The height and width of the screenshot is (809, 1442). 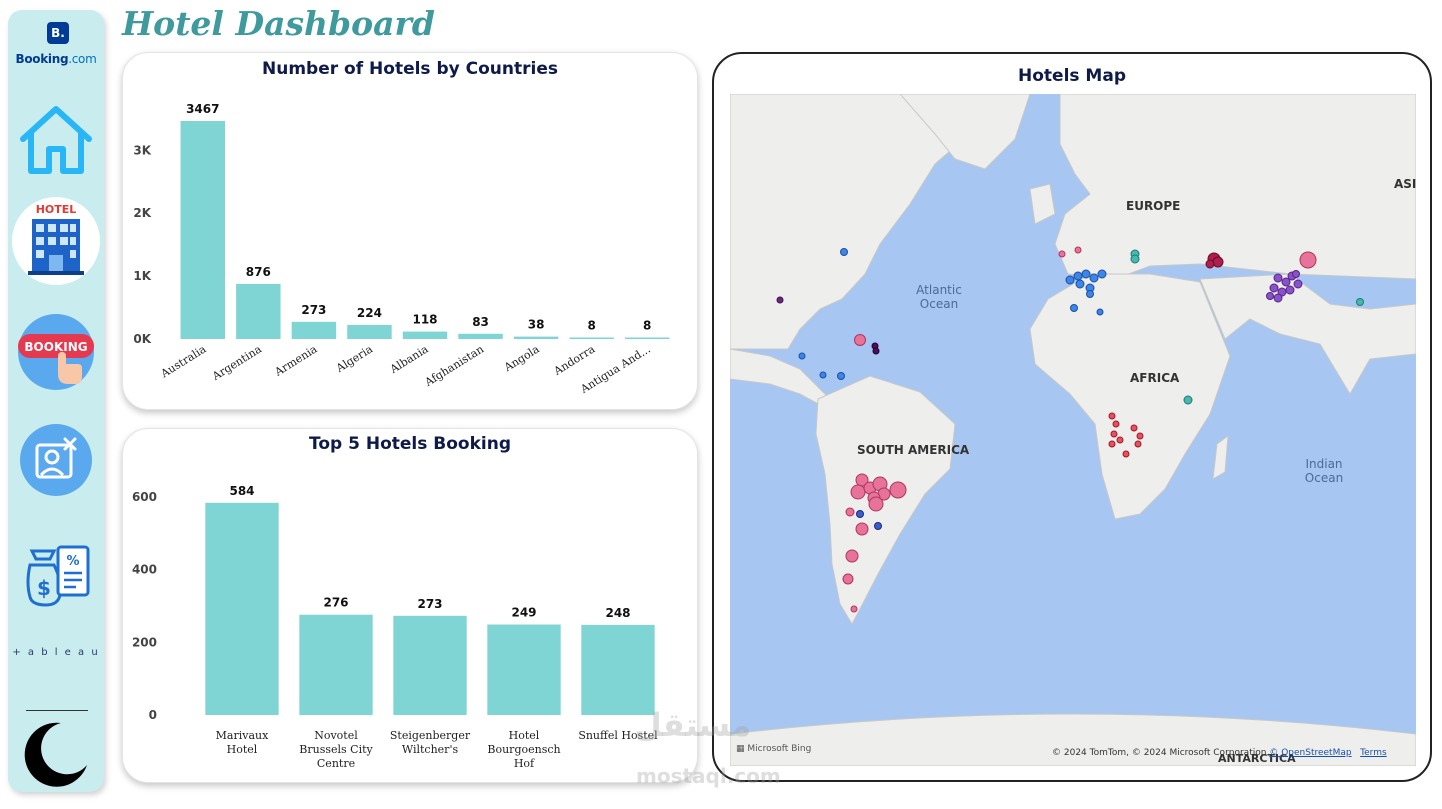 What do you see at coordinates (521, 358) in the screenshot?
I see `category-label: Angola` at bounding box center [521, 358].